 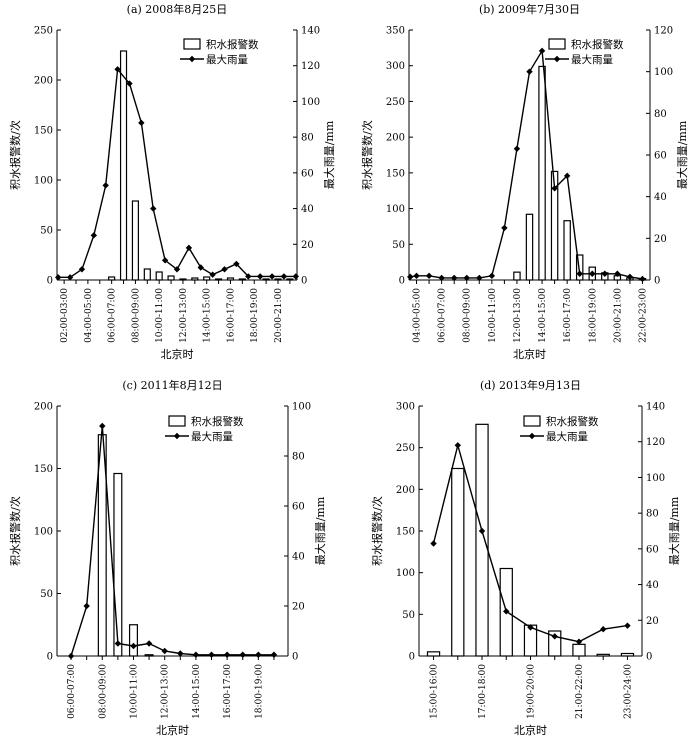 I want to click on y-tick-label-right: 60, so click(x=652, y=549).